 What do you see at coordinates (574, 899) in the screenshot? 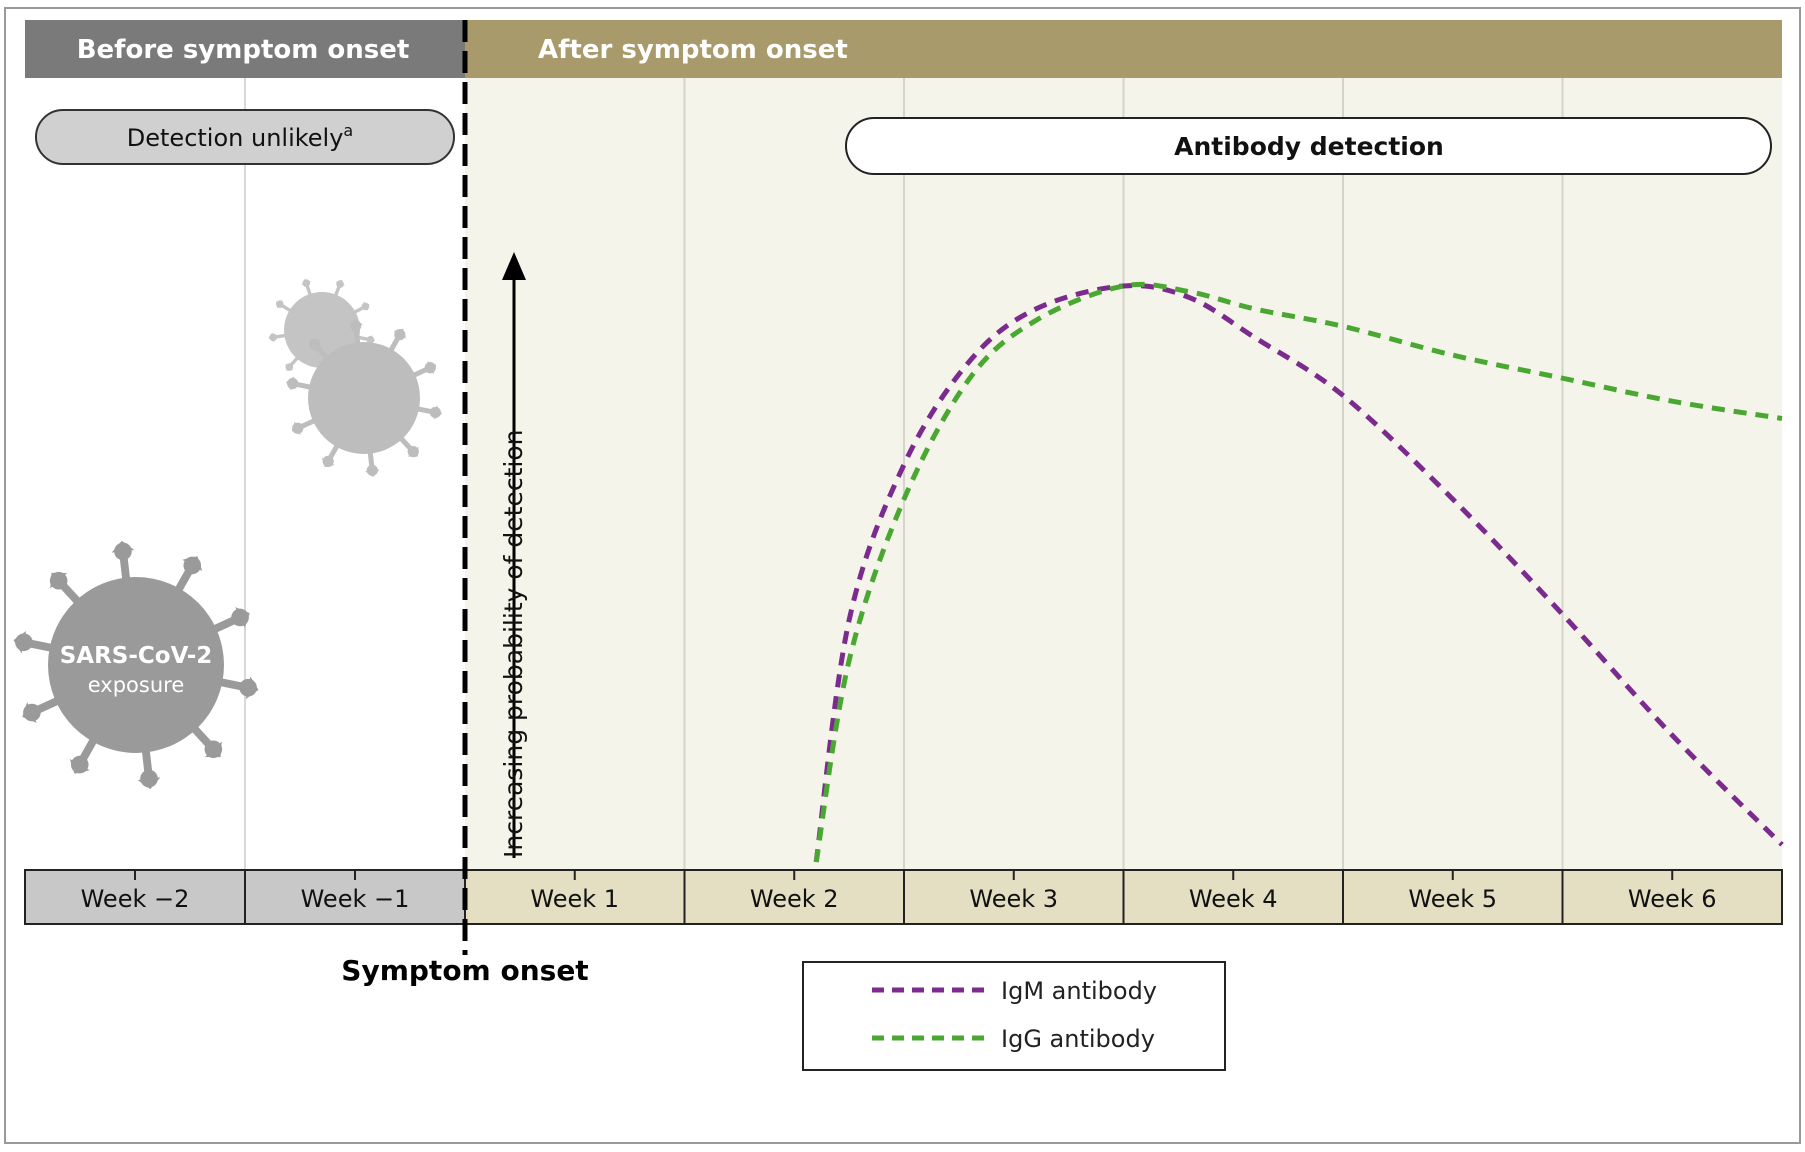
I see `week-tick-label: Week 1` at bounding box center [574, 899].